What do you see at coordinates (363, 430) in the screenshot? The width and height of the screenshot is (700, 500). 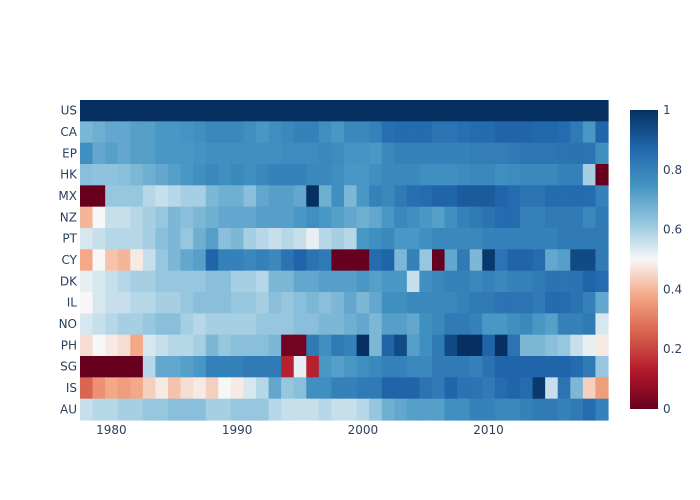 I see `x-tick-label: 2000` at bounding box center [363, 430].